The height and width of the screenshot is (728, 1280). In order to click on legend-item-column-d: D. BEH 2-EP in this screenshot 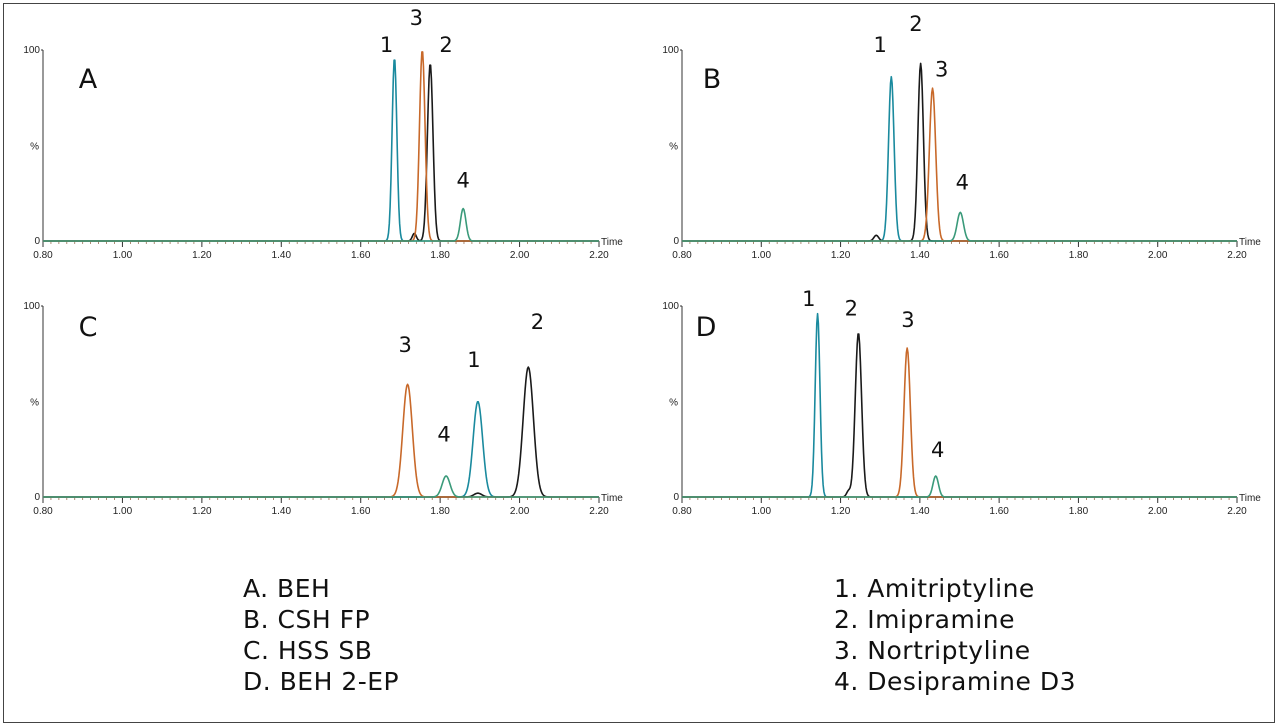, I will do `click(321, 681)`.